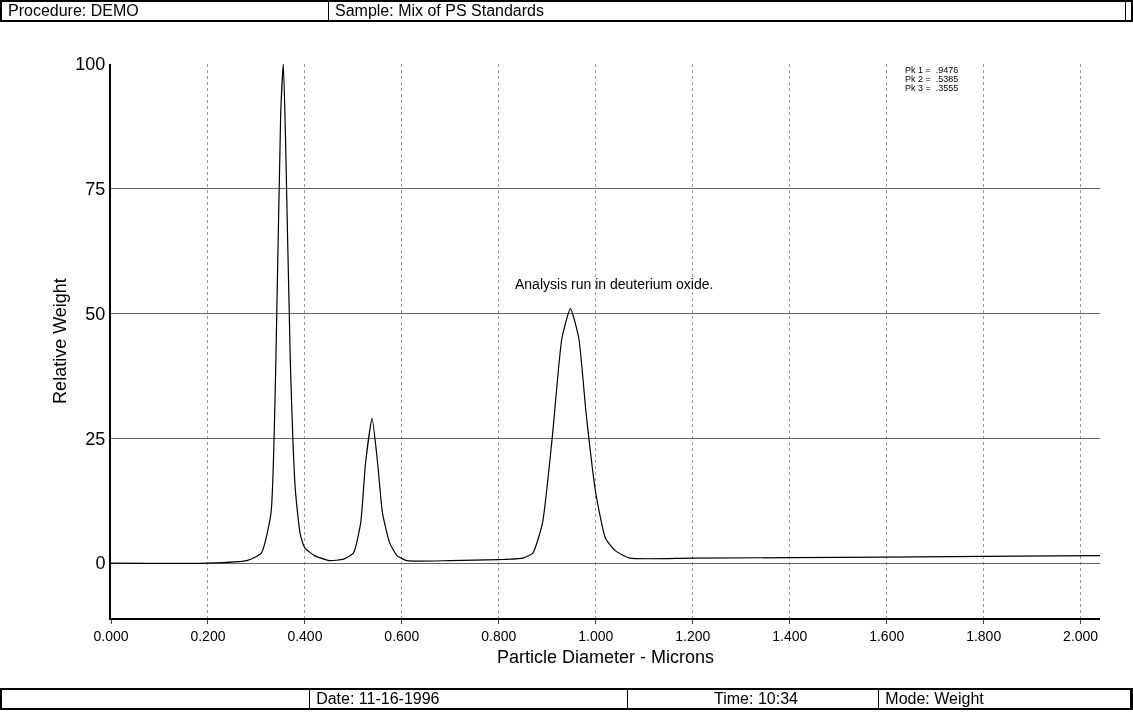 The height and width of the screenshot is (715, 1133). What do you see at coordinates (111, 635) in the screenshot?
I see `x-tick-label: 0.000` at bounding box center [111, 635].